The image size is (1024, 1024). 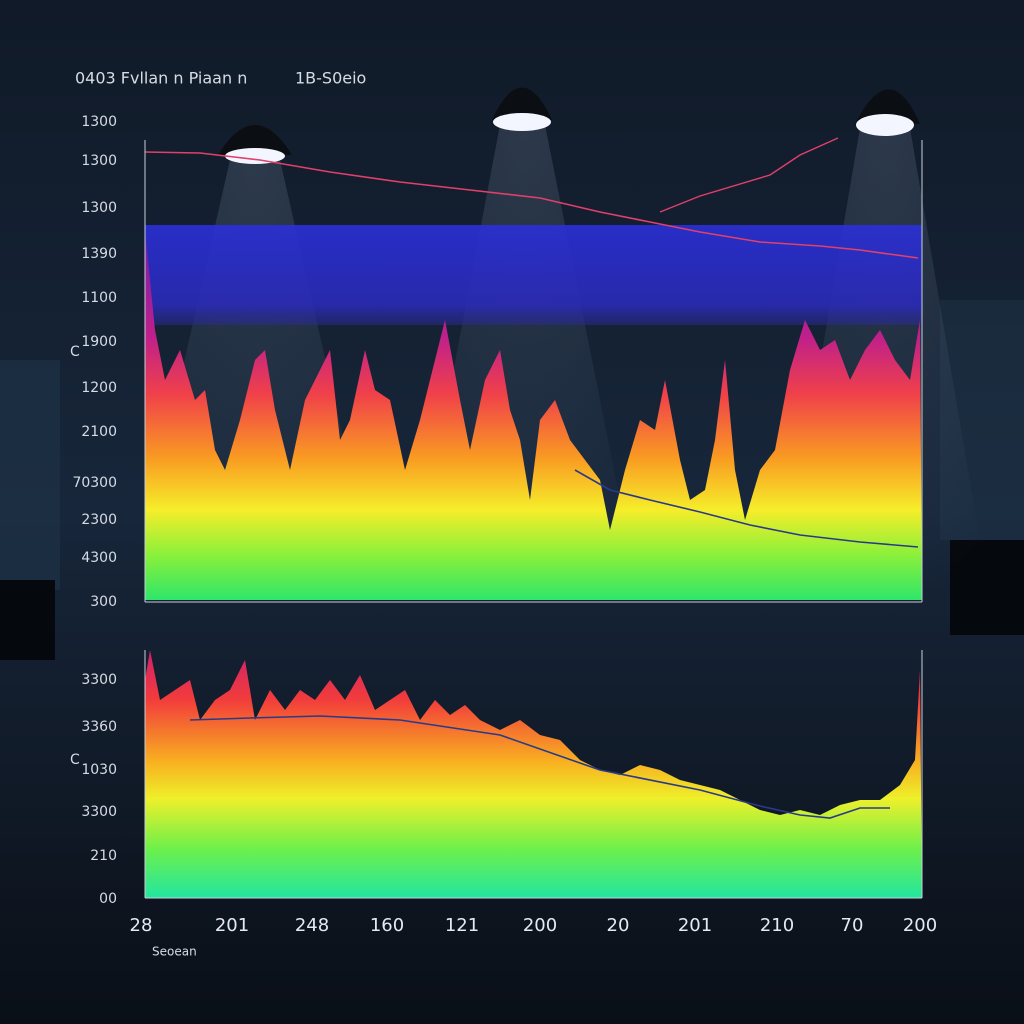 What do you see at coordinates (99, 727) in the screenshot?
I see `y-label: 3360` at bounding box center [99, 727].